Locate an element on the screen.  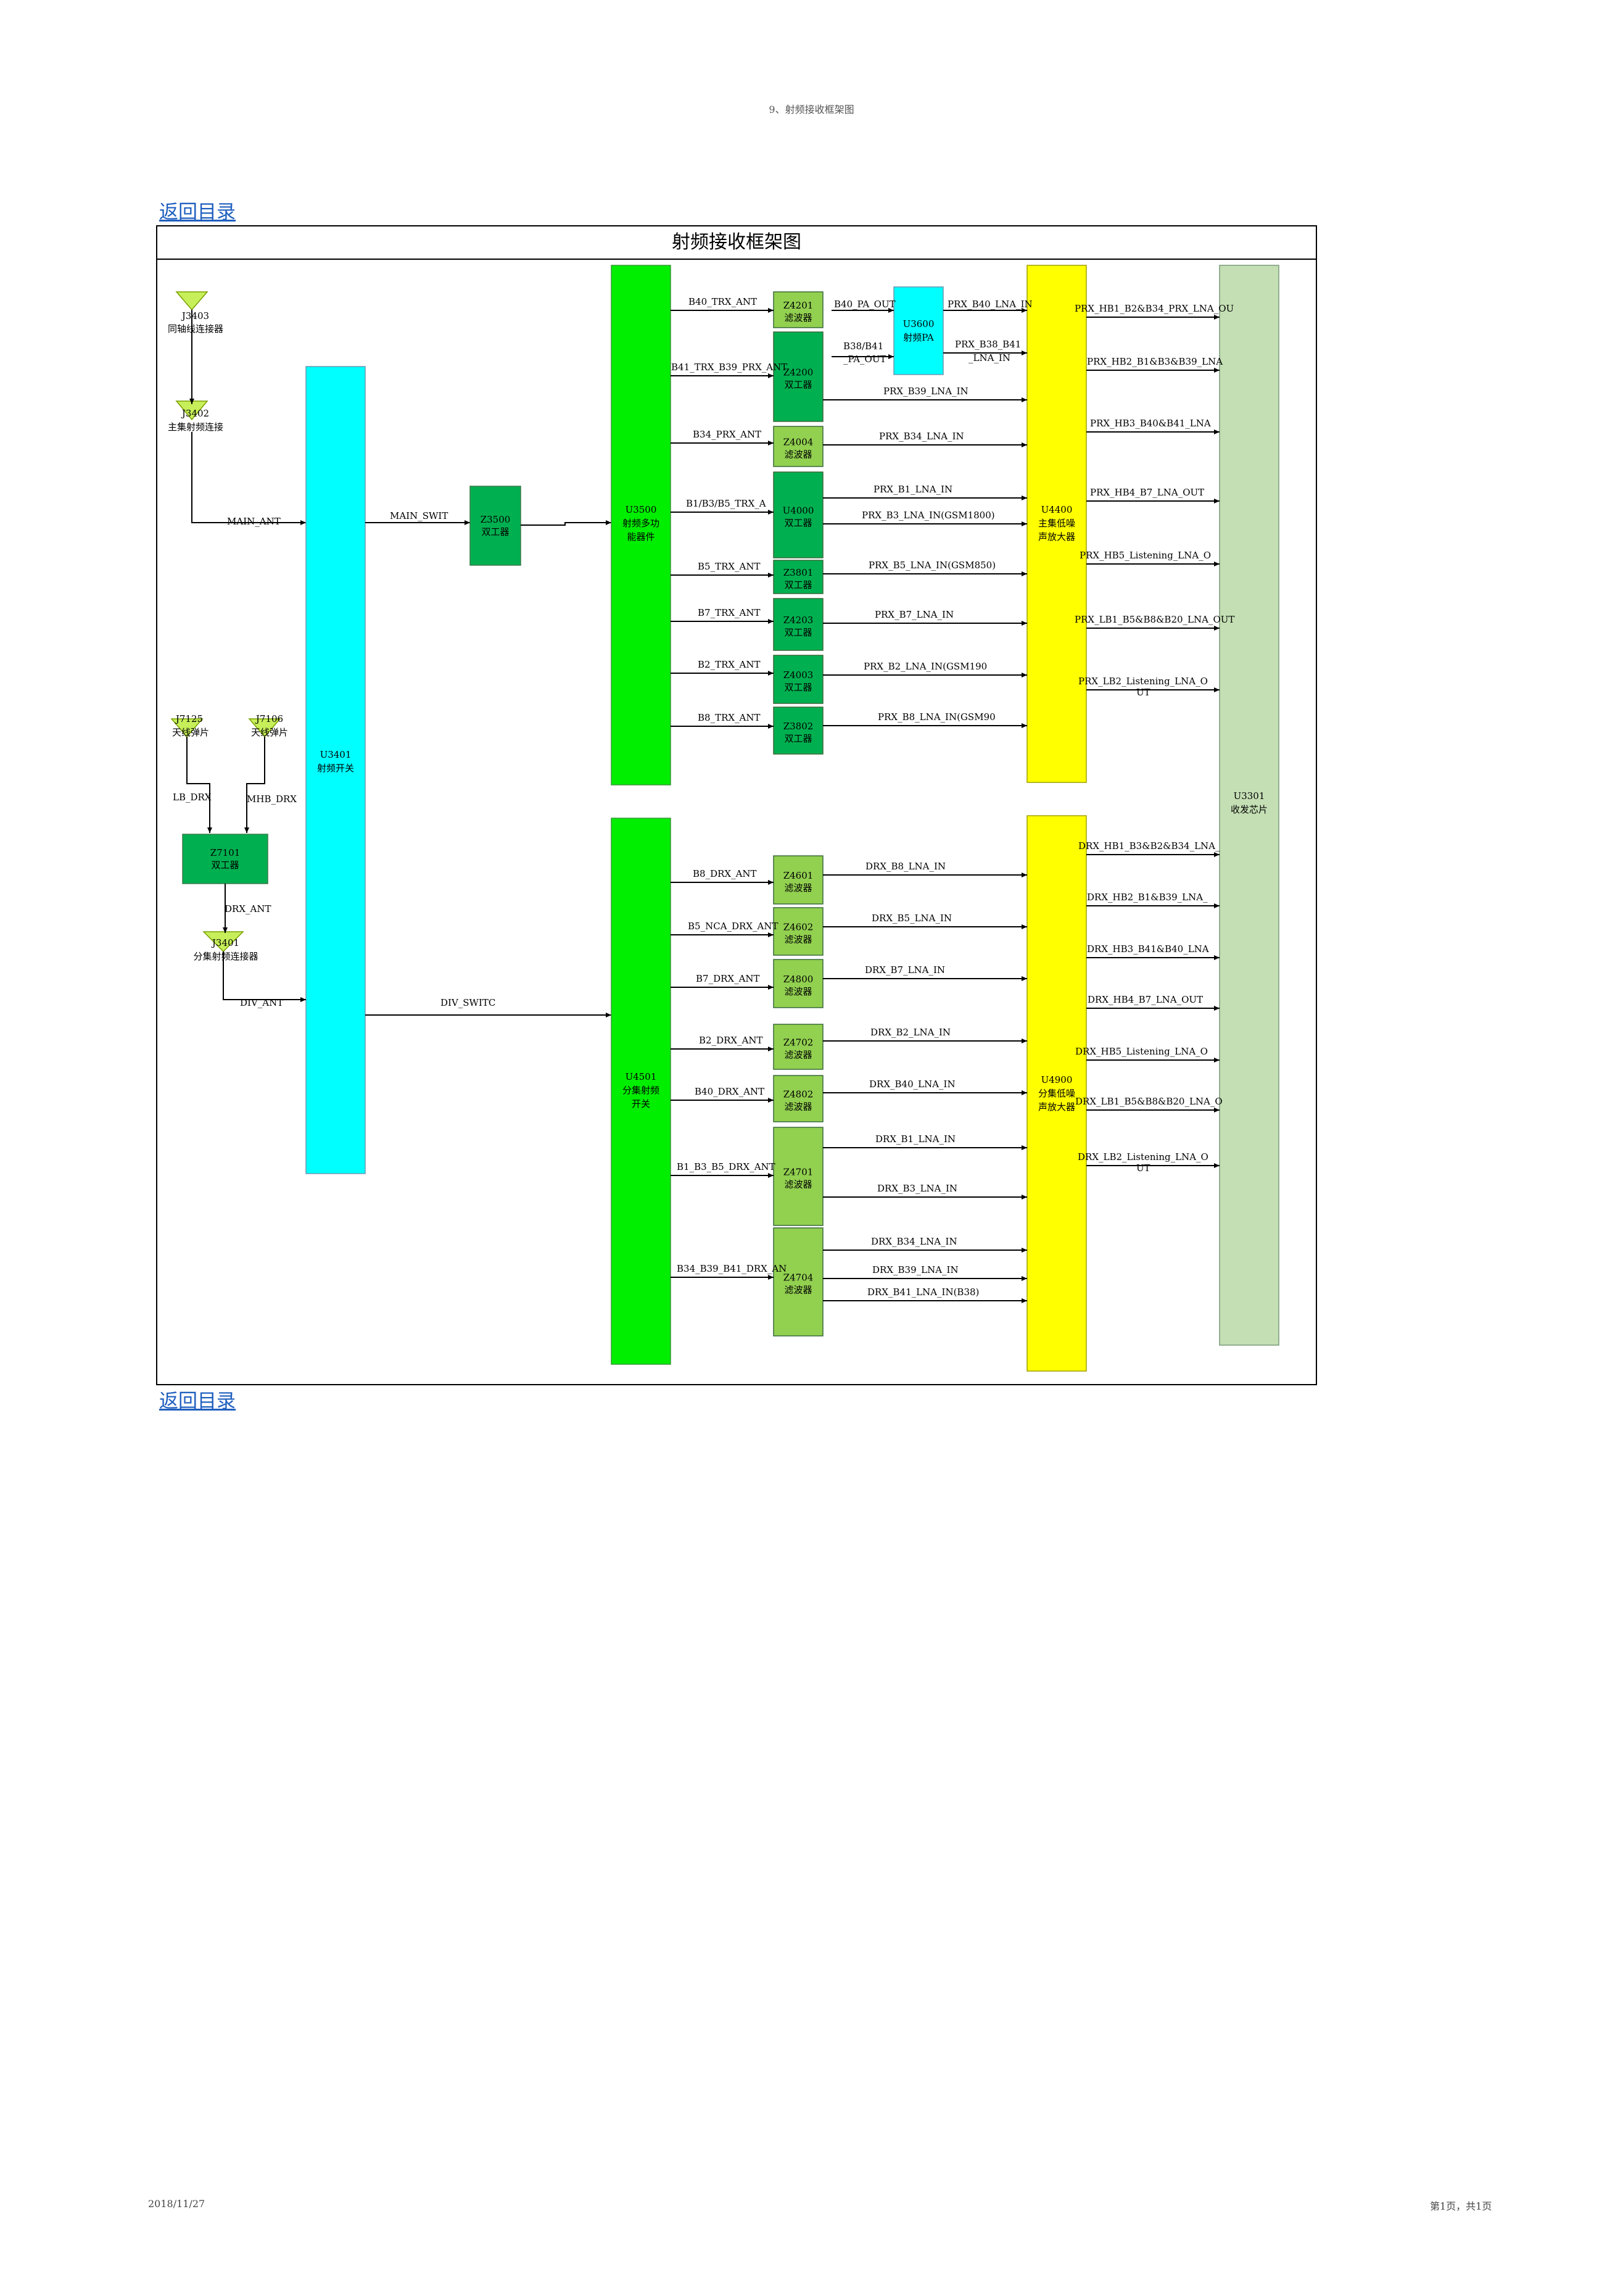
svg-text: U3401 is located at coordinates (336, 754).